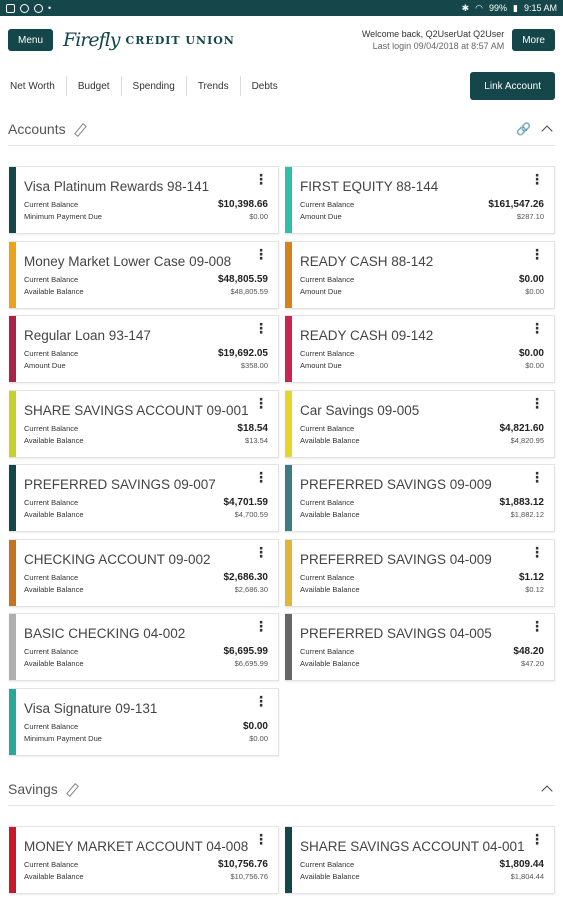 This screenshot has height=900, width=563. Describe the element at coordinates (264, 86) in the screenshot. I see `tab-debts: Debts` at that location.